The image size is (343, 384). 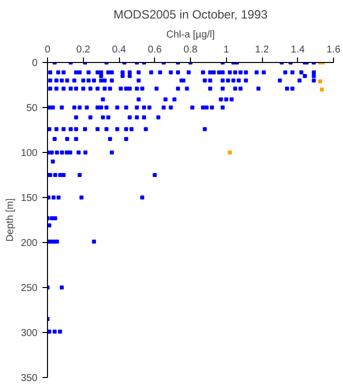 I want to click on x-tick-label: 1, so click(x=226, y=50).